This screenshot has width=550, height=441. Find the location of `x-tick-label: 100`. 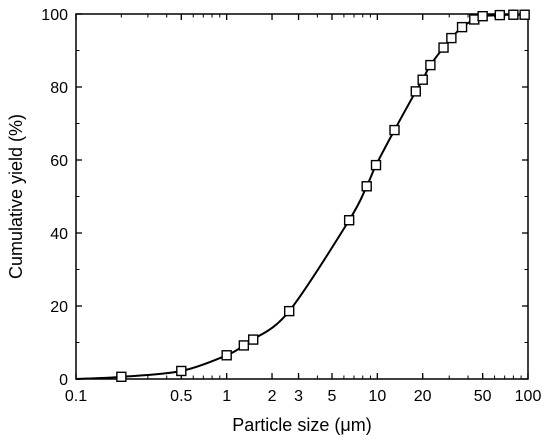

x-tick-label: 100 is located at coordinates (528, 396).